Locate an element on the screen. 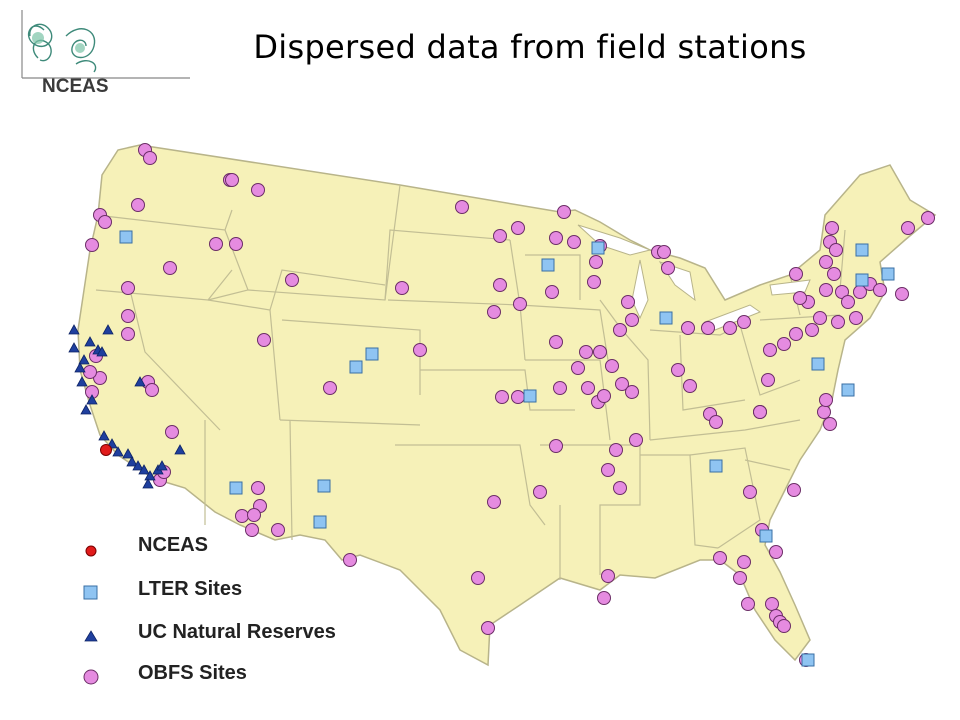 This screenshot has width=960, height=720. logo-text: NCEAS is located at coordinates (75, 86).